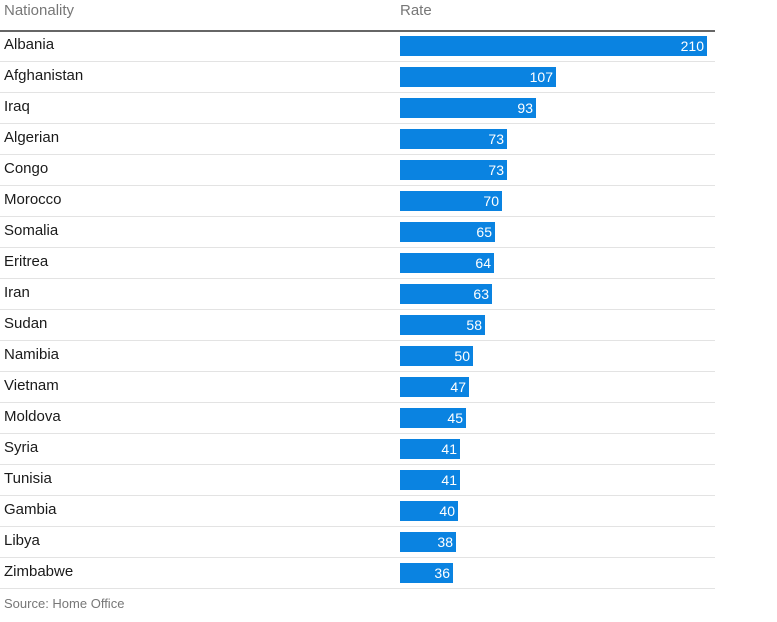 The image size is (777, 622). Describe the element at coordinates (445, 542) in the screenshot. I see `bar-value-label: 38` at that location.